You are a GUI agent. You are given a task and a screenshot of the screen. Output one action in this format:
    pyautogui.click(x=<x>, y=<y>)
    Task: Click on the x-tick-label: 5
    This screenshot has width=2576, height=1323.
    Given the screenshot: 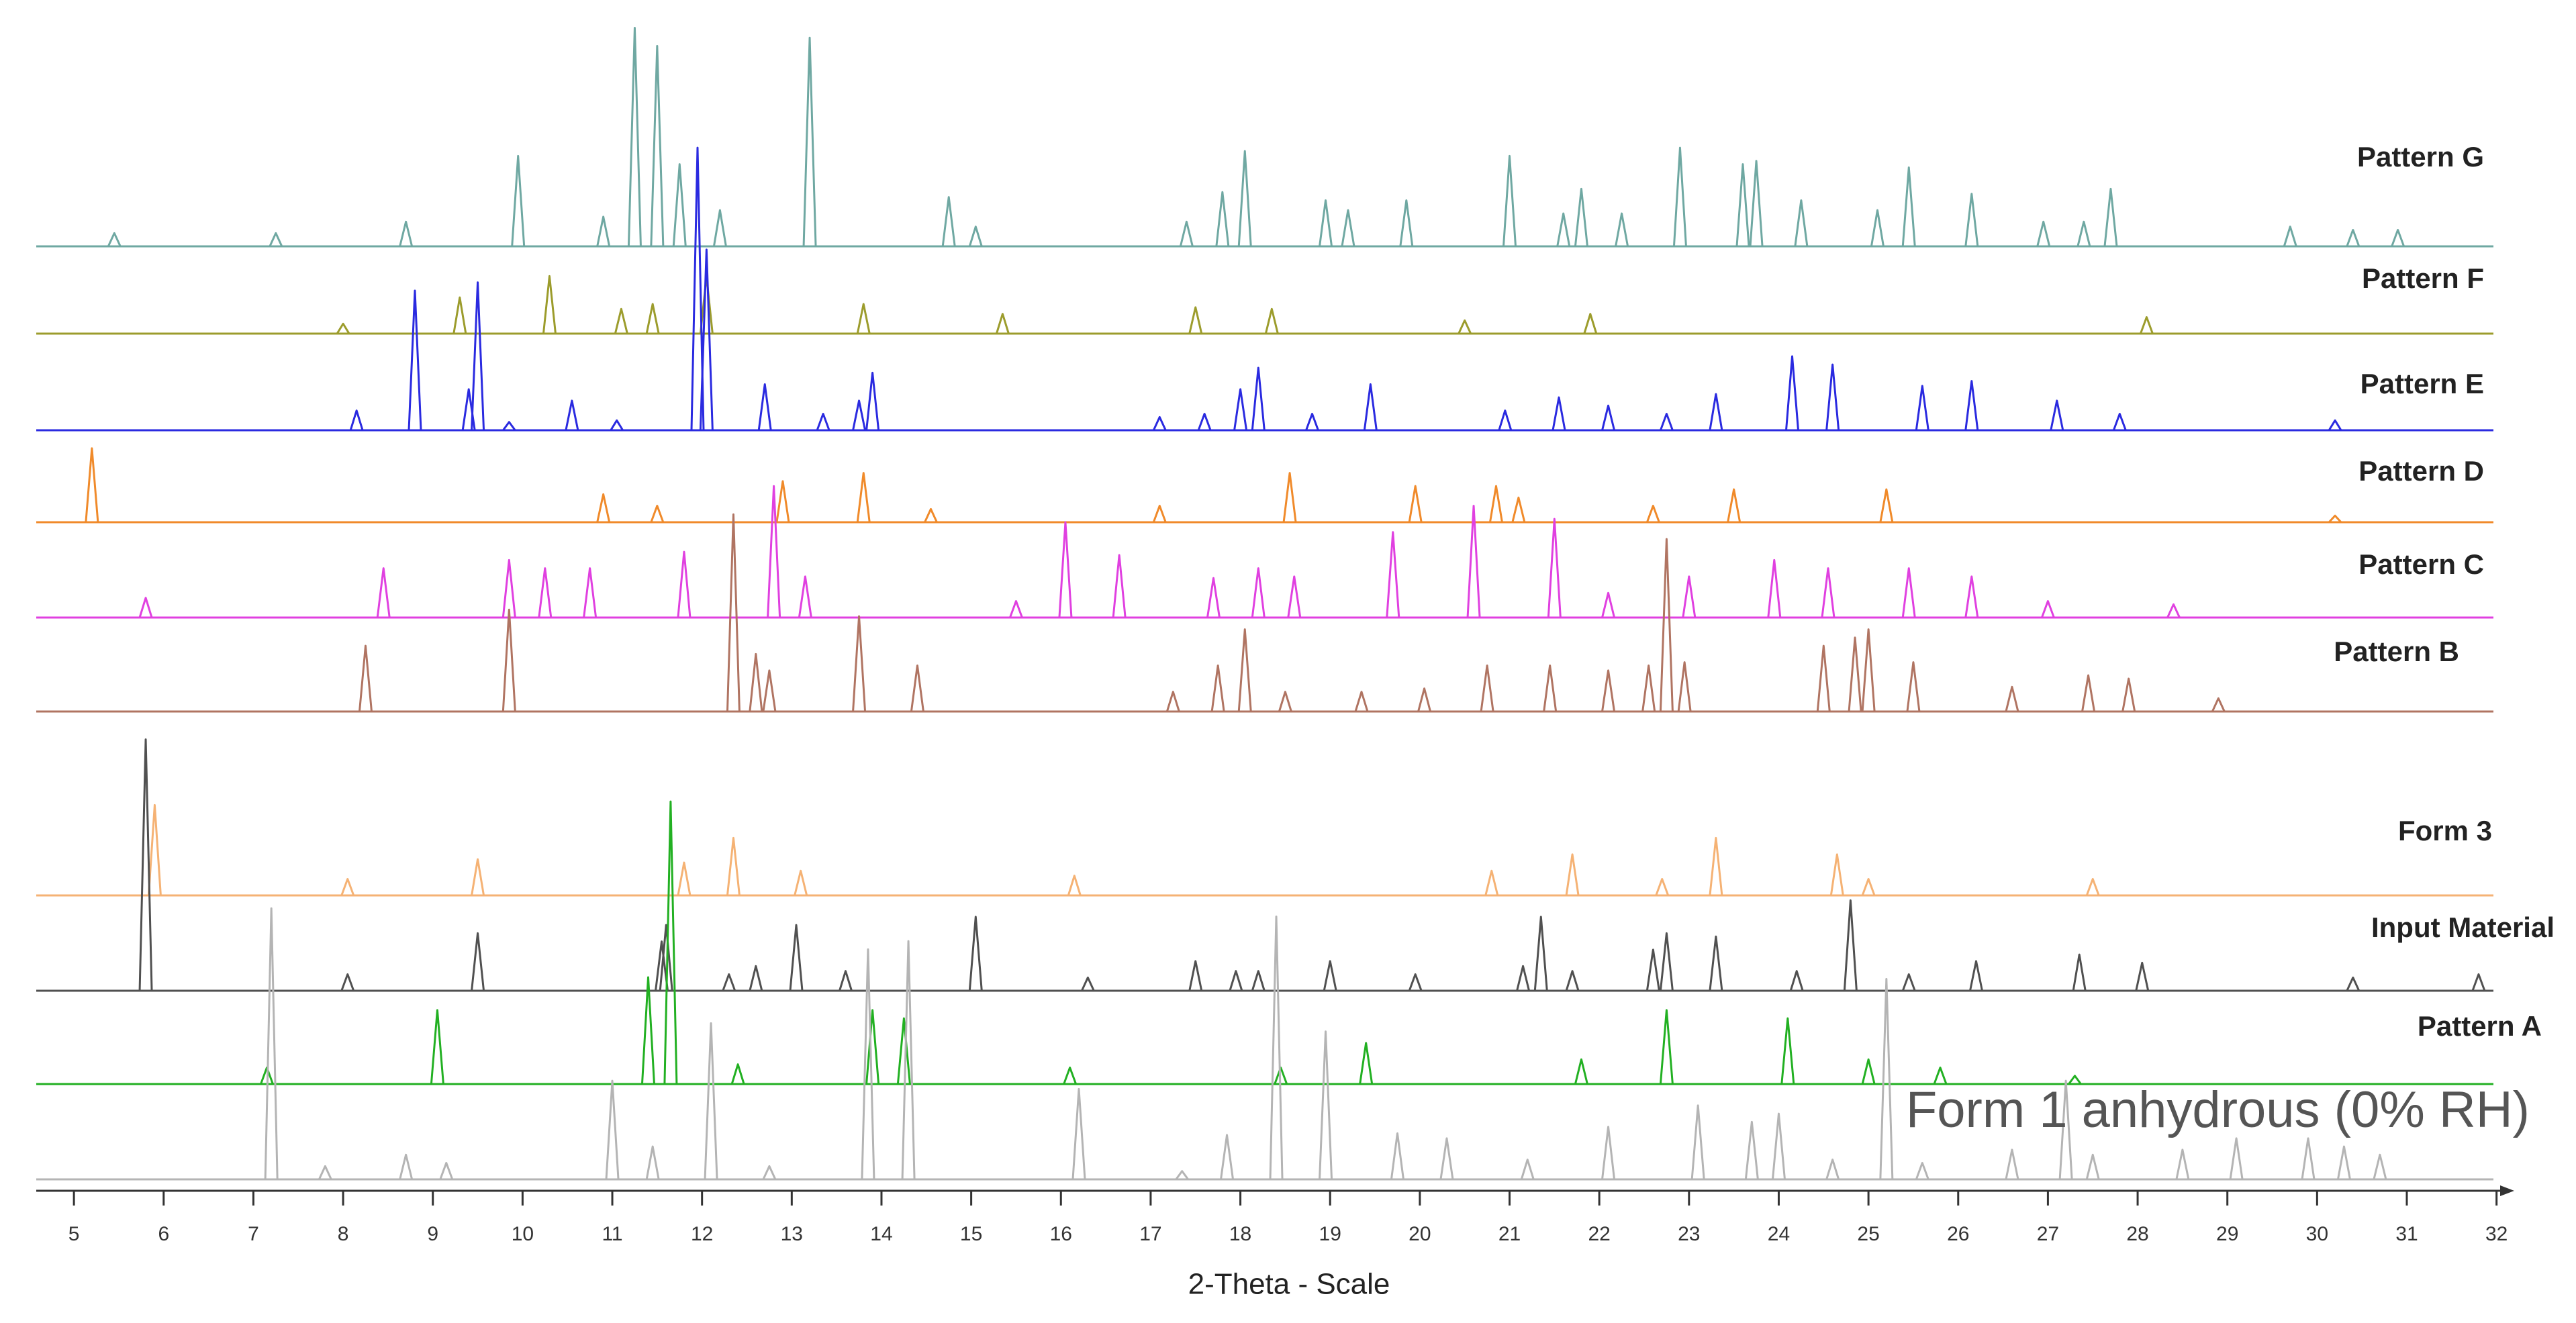 What is the action you would take?
    pyautogui.click(x=74, y=1234)
    